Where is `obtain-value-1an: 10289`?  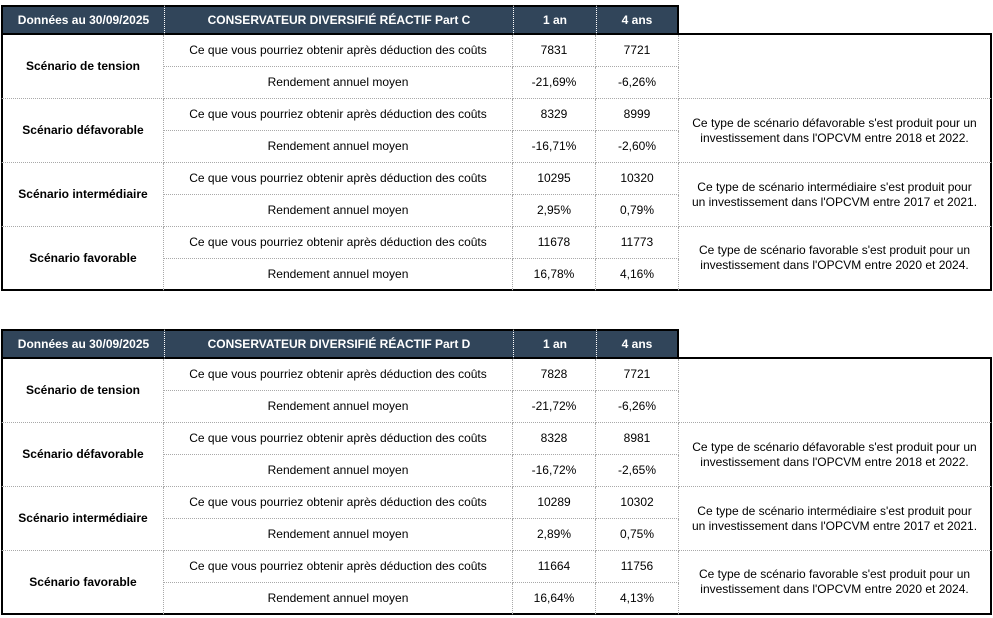 obtain-value-1an: 10289 is located at coordinates (554, 503).